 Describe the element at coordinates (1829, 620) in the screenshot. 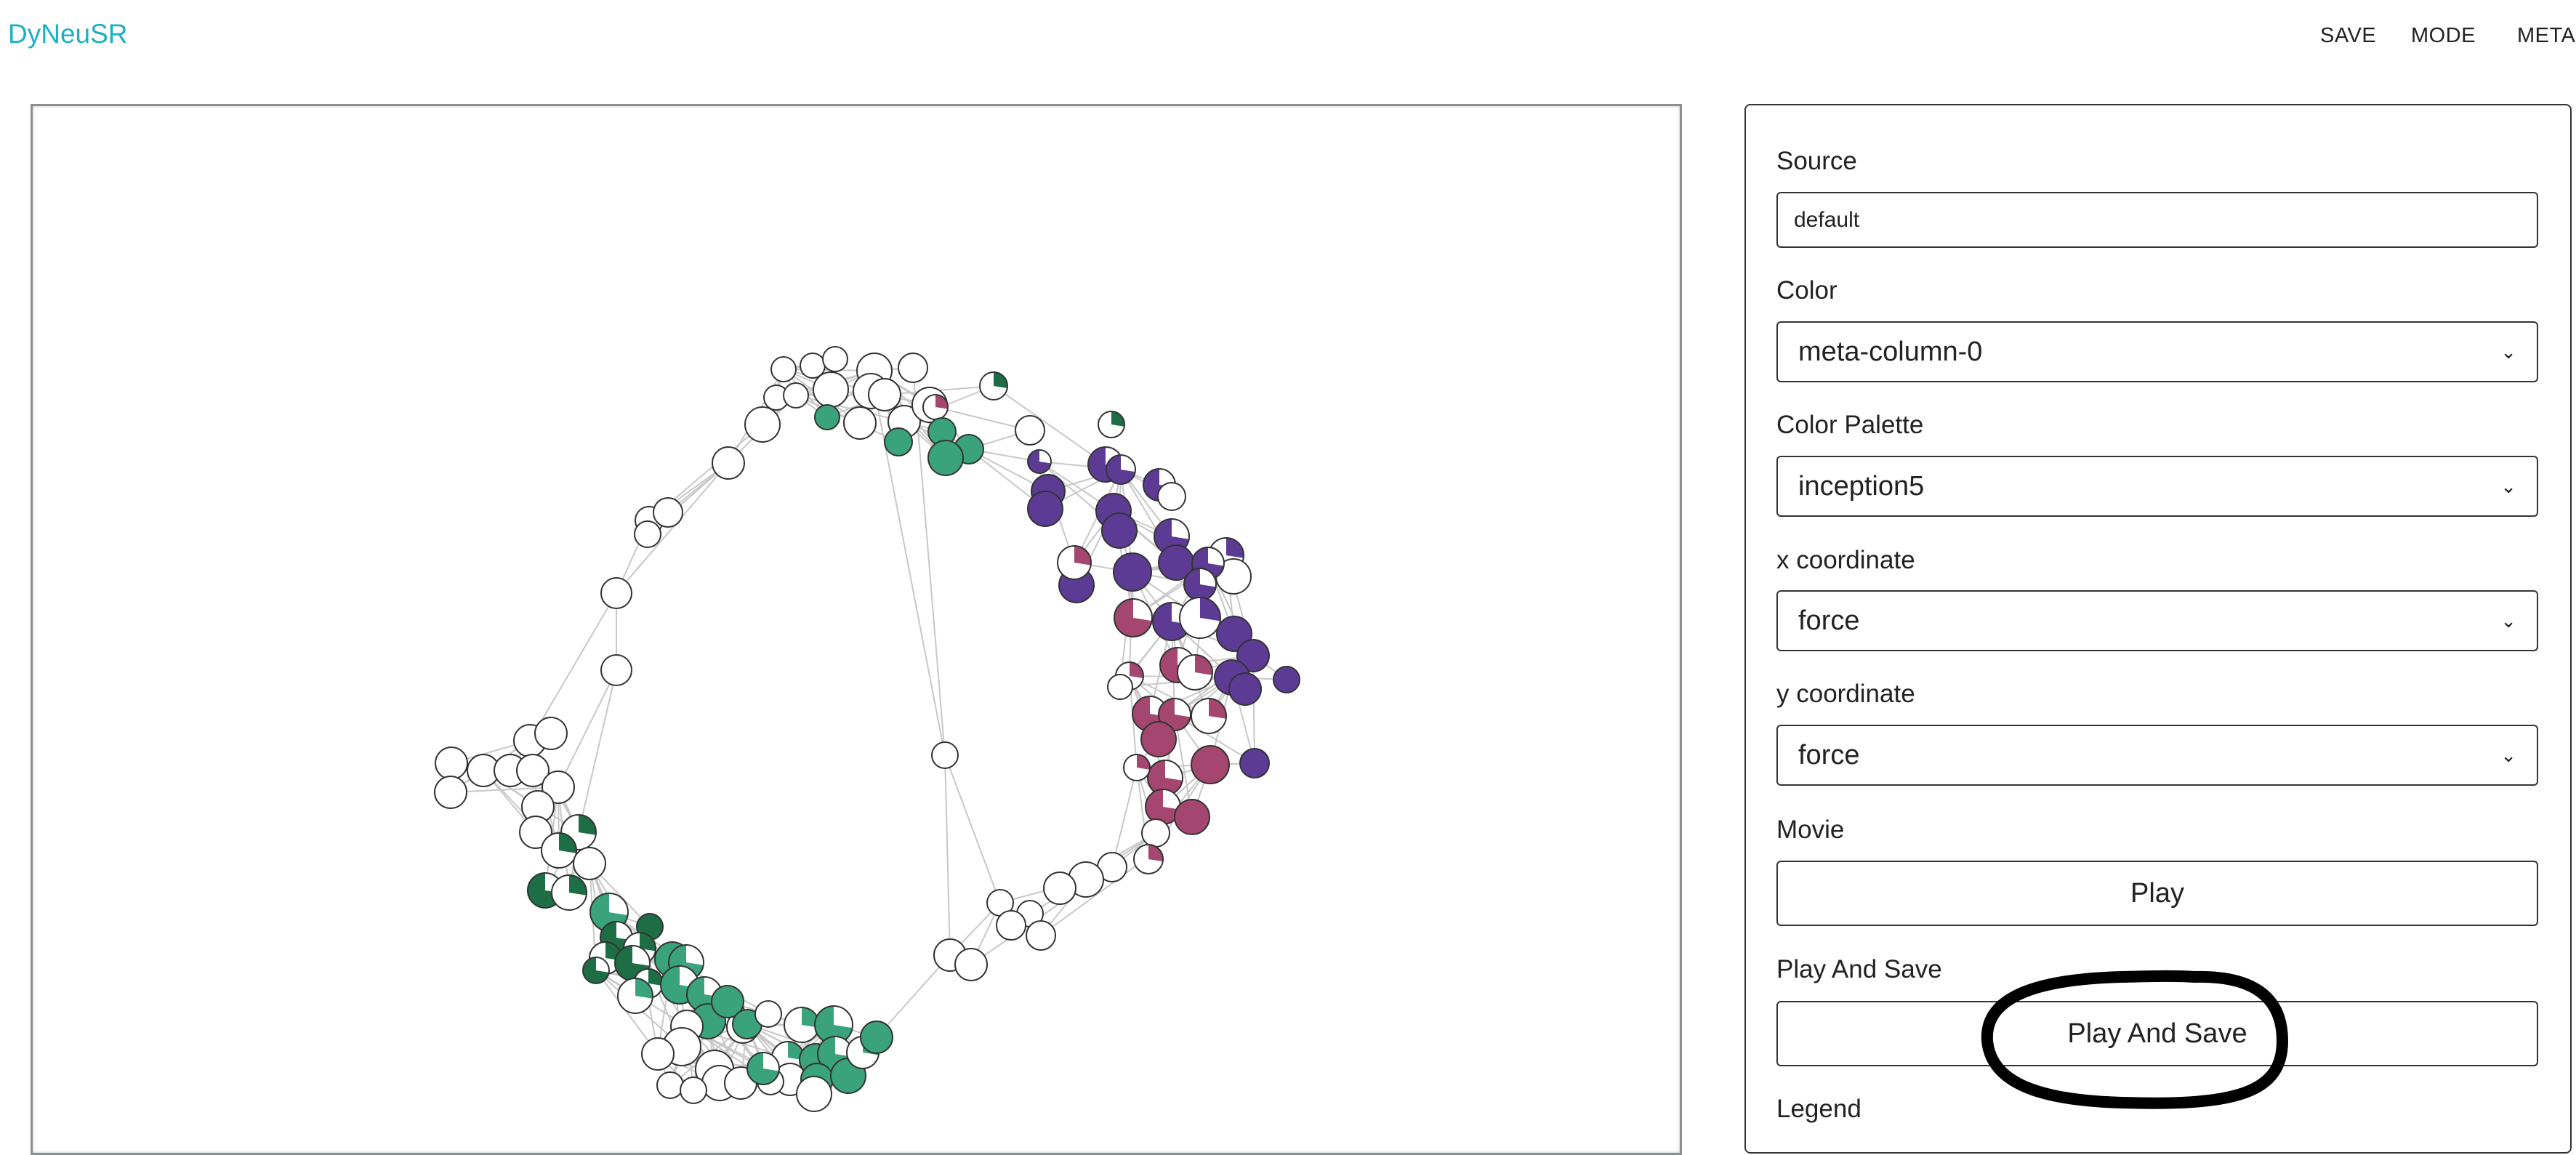

I see `x-coordinate-value: force` at that location.